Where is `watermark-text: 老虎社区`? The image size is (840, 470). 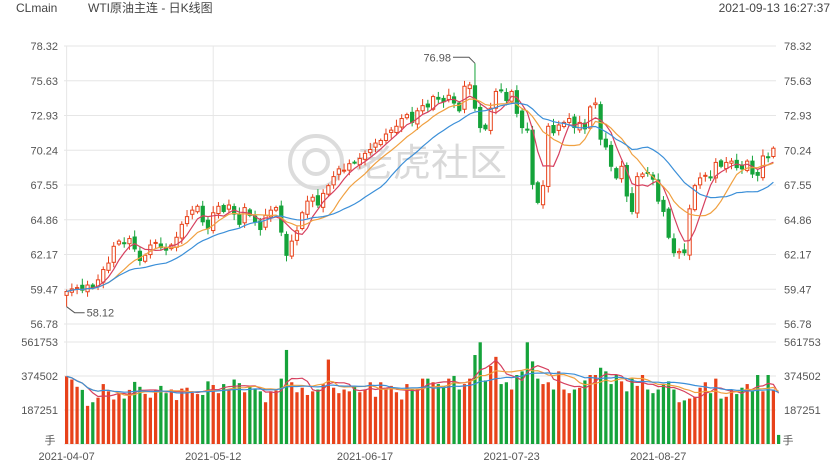
watermark-text: 老虎社区 is located at coordinates (431, 163).